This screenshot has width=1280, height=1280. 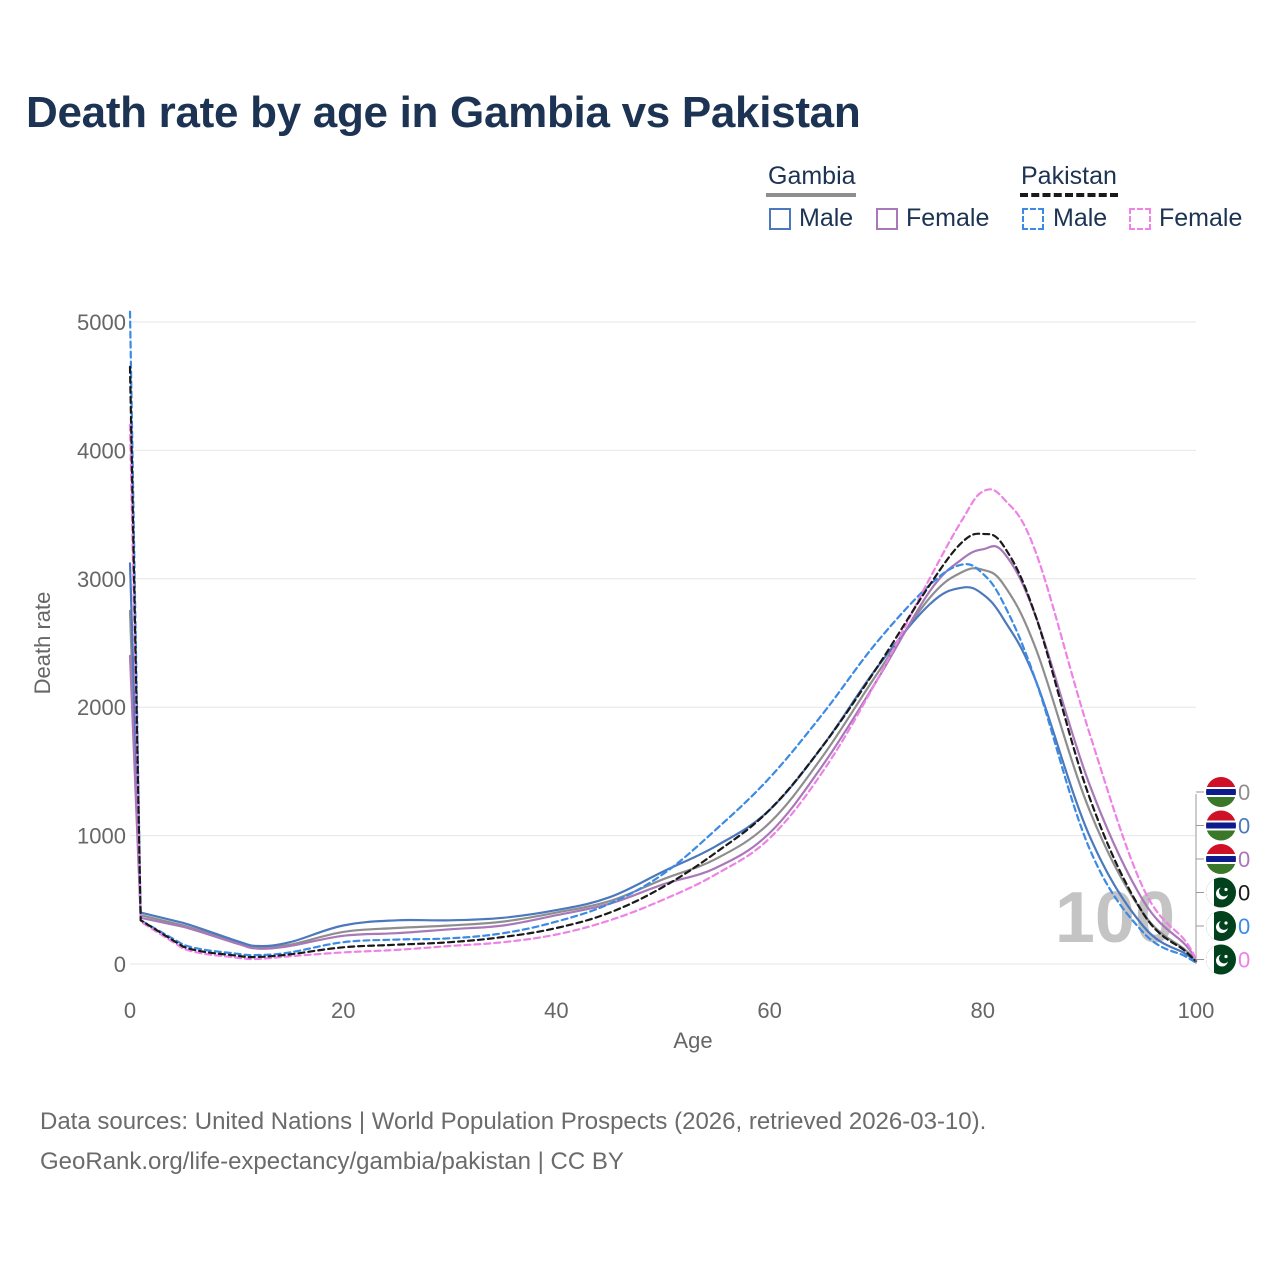 I want to click on y-tick-label: 4000, so click(x=101, y=450).